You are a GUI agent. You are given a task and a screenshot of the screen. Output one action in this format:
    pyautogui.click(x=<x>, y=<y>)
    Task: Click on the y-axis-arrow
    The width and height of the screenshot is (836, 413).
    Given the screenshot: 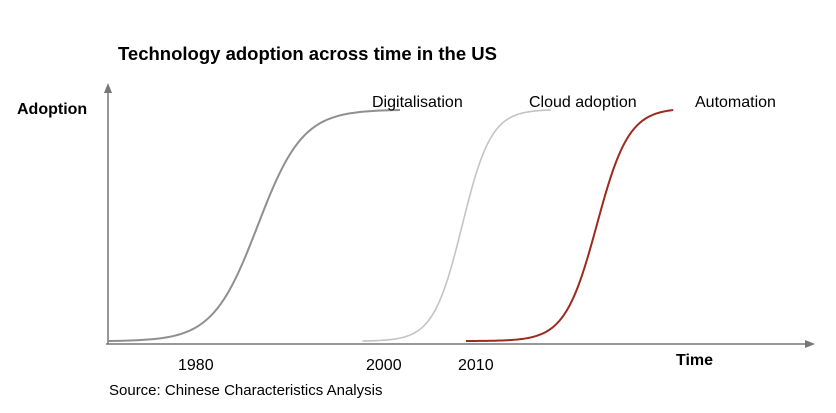 What is the action you would take?
    pyautogui.click(x=108, y=88)
    